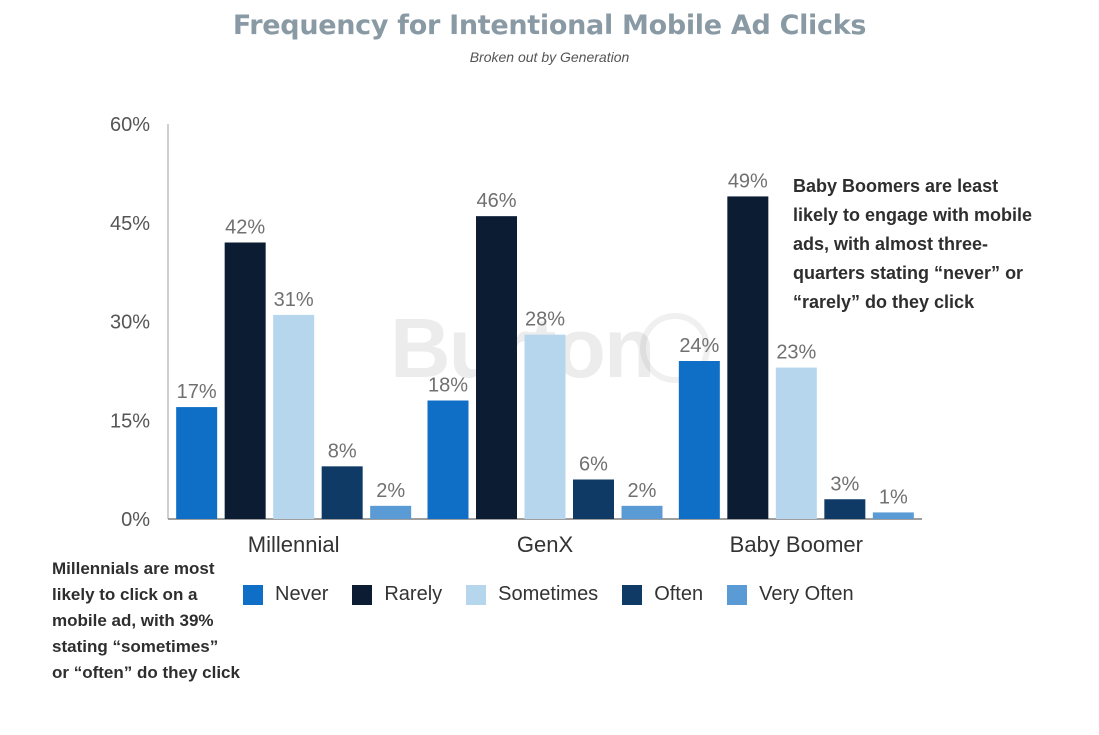  What do you see at coordinates (130, 125) in the screenshot?
I see `y-tick-label: 60%` at bounding box center [130, 125].